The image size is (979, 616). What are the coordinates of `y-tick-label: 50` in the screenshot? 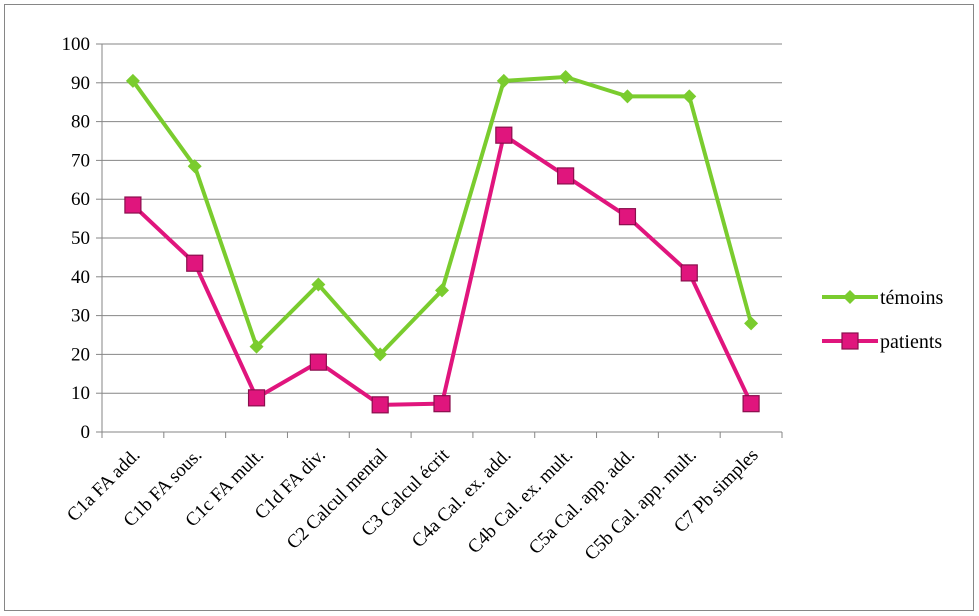 It's located at (80, 238).